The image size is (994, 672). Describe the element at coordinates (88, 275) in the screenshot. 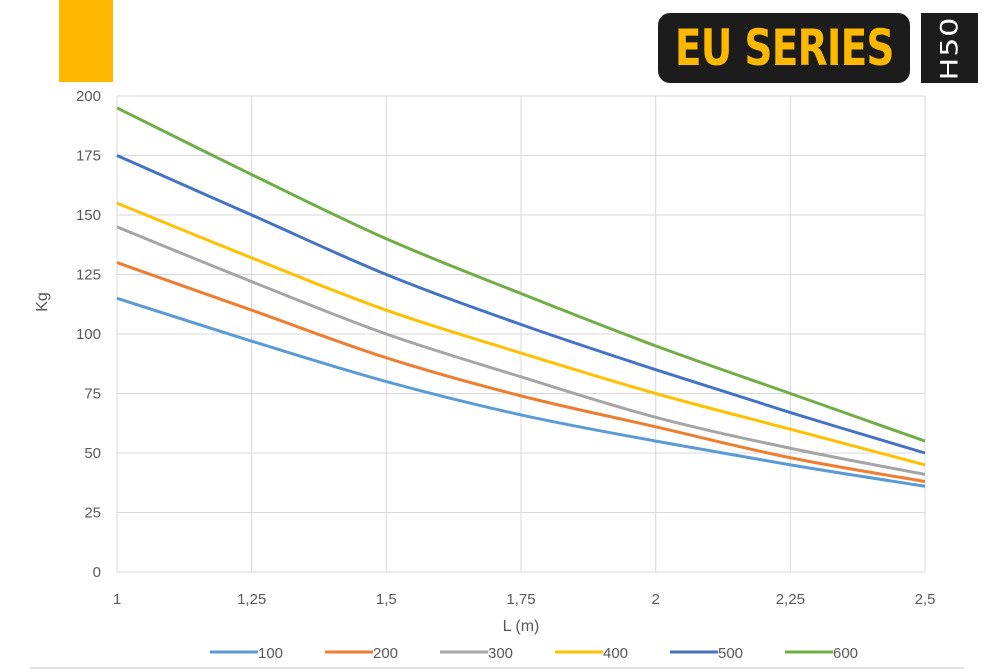

I see `y-tick-label: 125` at that location.